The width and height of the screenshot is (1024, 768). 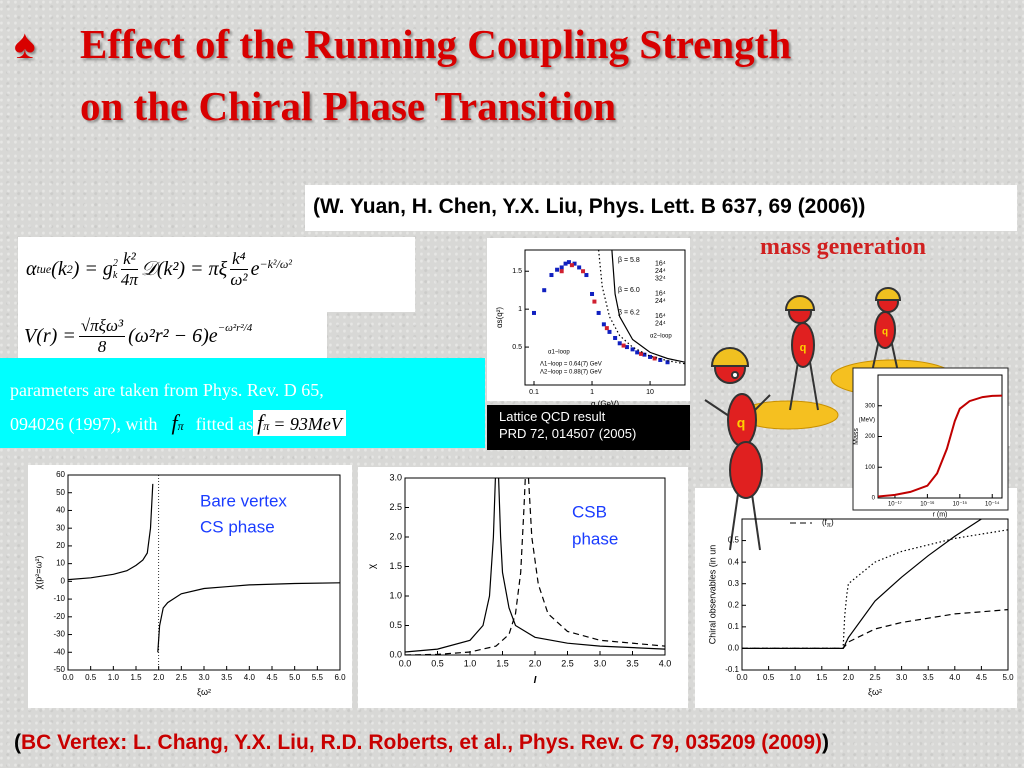 I want to click on annotation: CS phase, so click(x=237, y=526).